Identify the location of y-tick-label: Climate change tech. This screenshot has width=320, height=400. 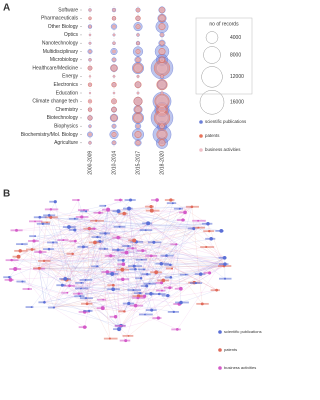
(55, 102).